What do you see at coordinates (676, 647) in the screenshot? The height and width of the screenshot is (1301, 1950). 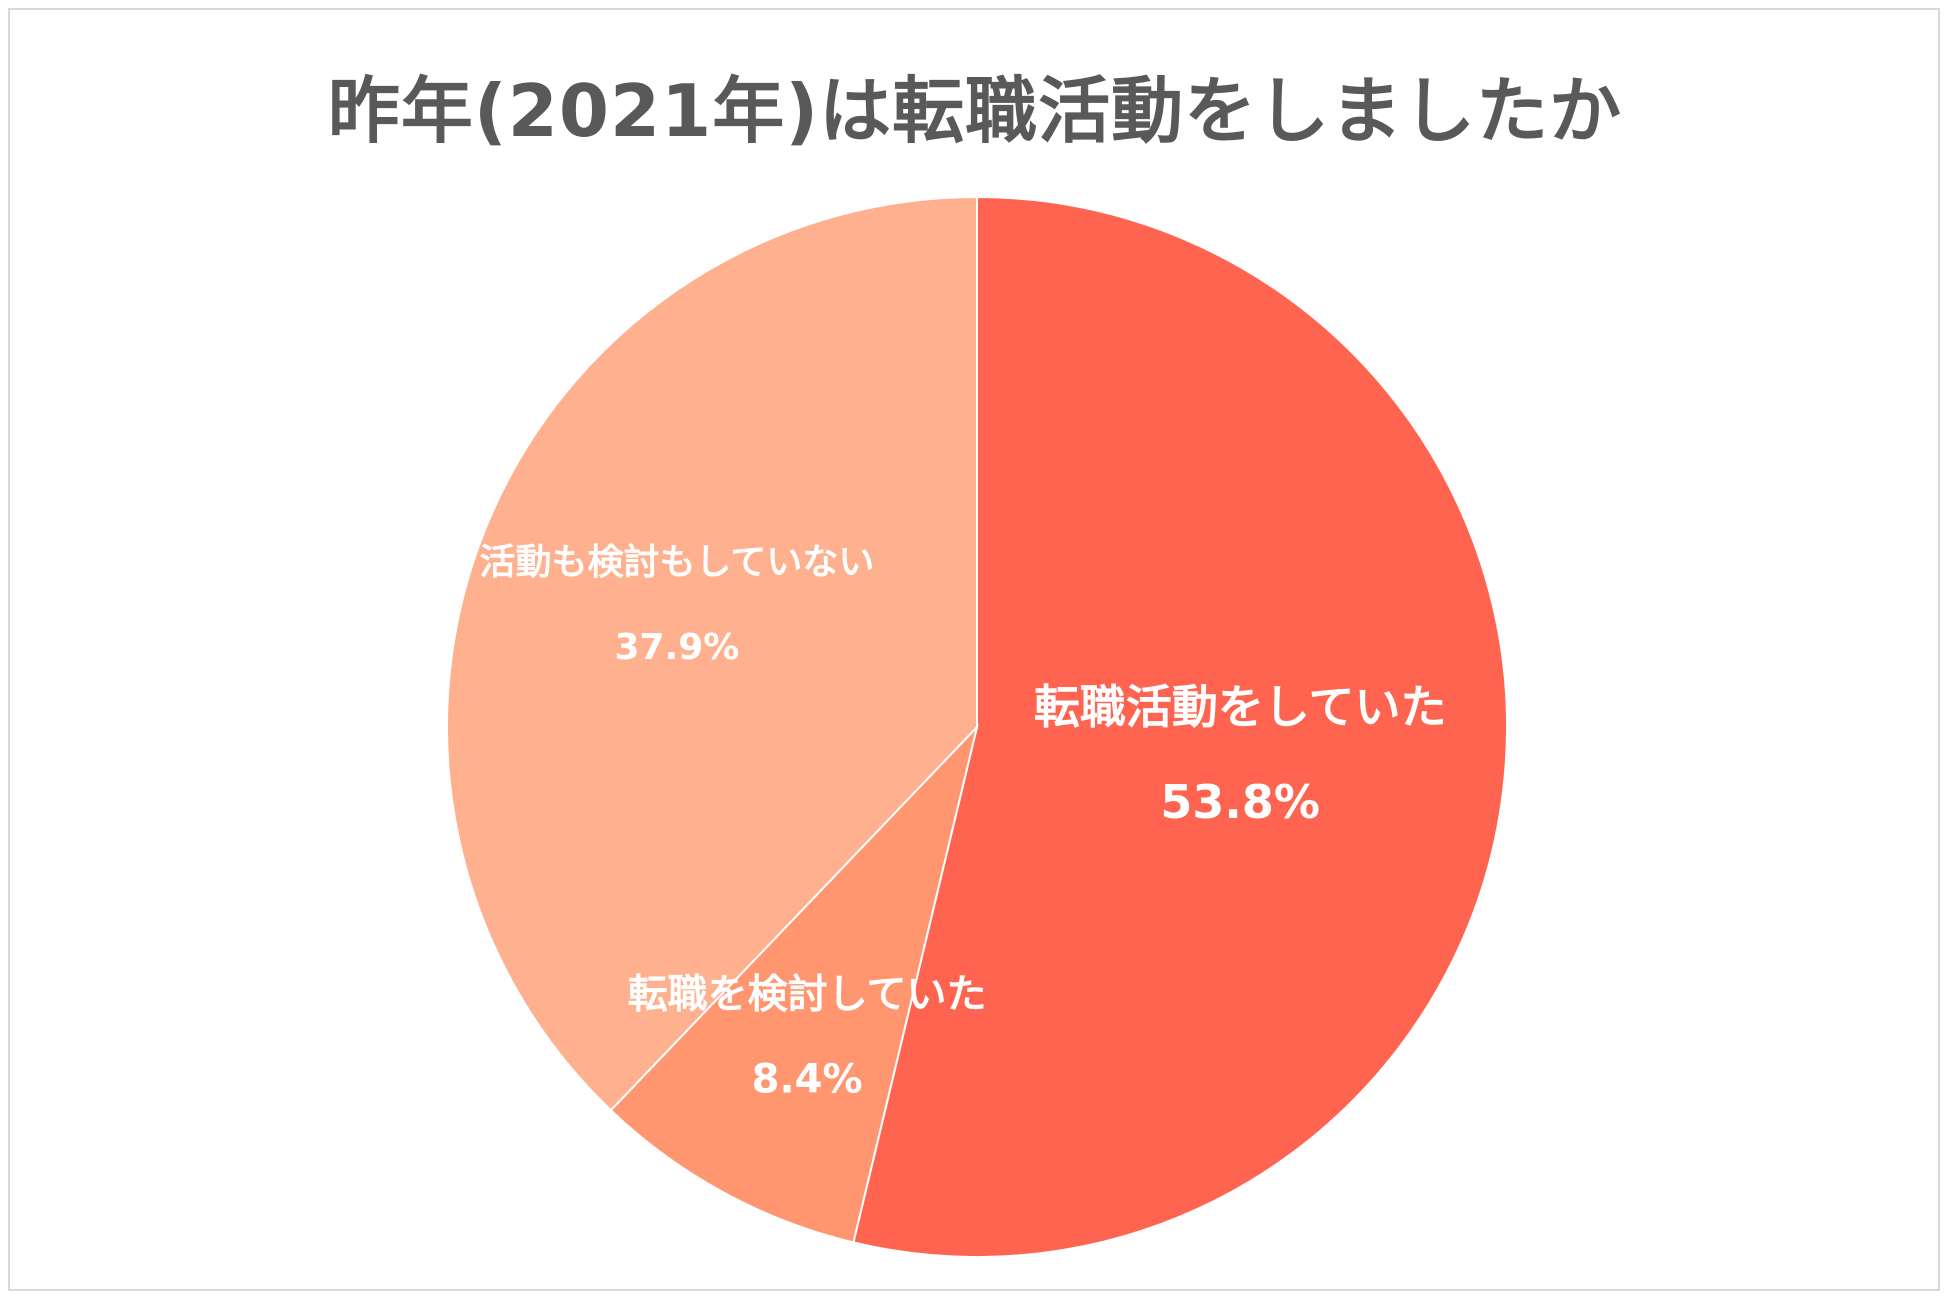 I see `slice-value-label-neither: 37.9%` at bounding box center [676, 647].